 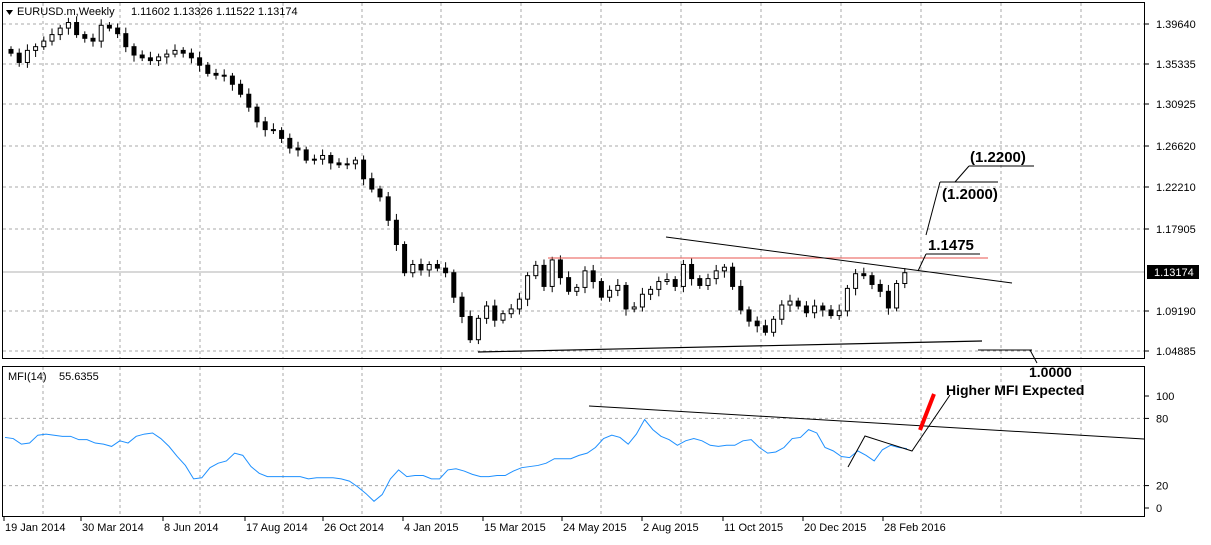 What do you see at coordinates (1174, 273) in the screenshot?
I see `current-price-label: 1.13174` at bounding box center [1174, 273].